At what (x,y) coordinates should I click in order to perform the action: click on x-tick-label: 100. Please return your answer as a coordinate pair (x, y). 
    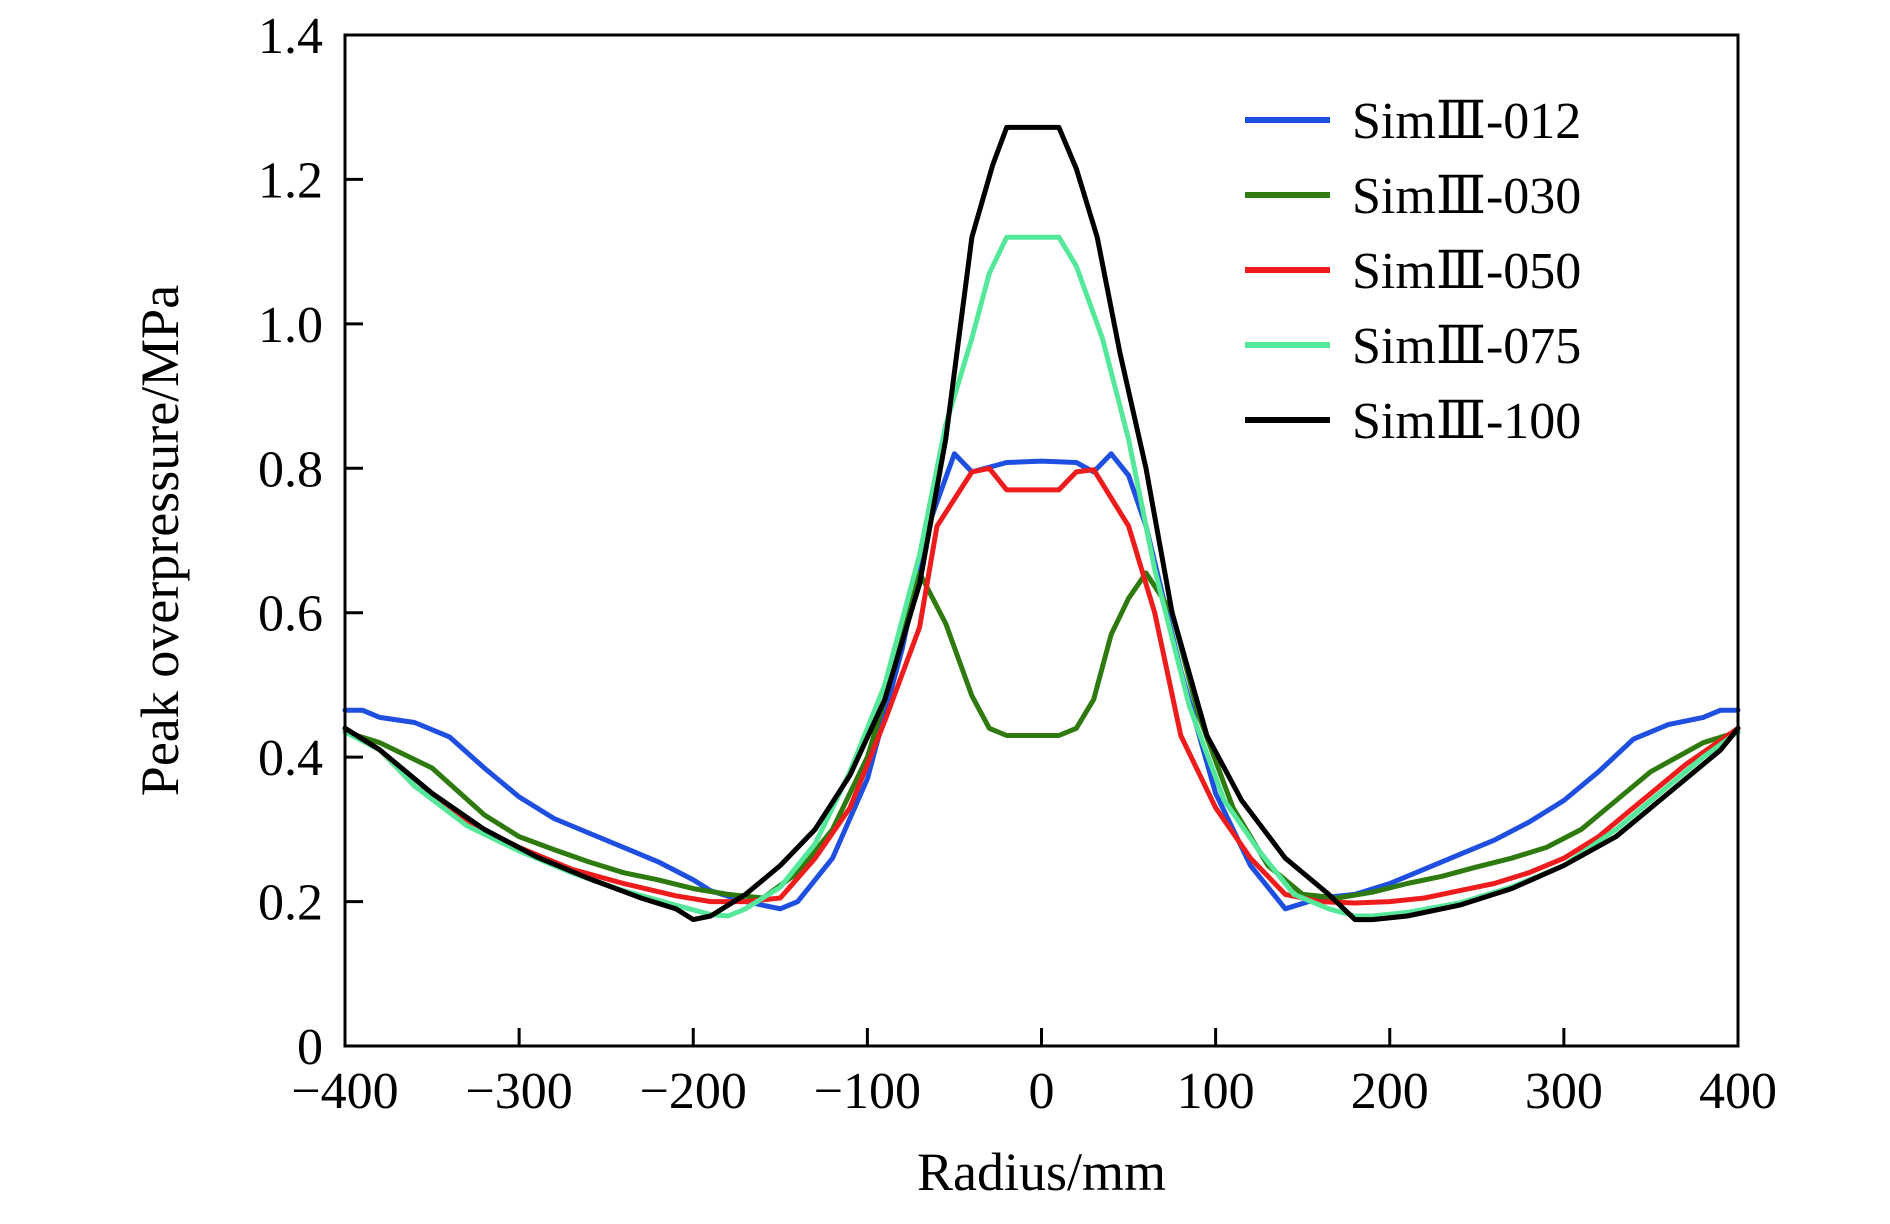
    Looking at the image, I should click on (1216, 1091).